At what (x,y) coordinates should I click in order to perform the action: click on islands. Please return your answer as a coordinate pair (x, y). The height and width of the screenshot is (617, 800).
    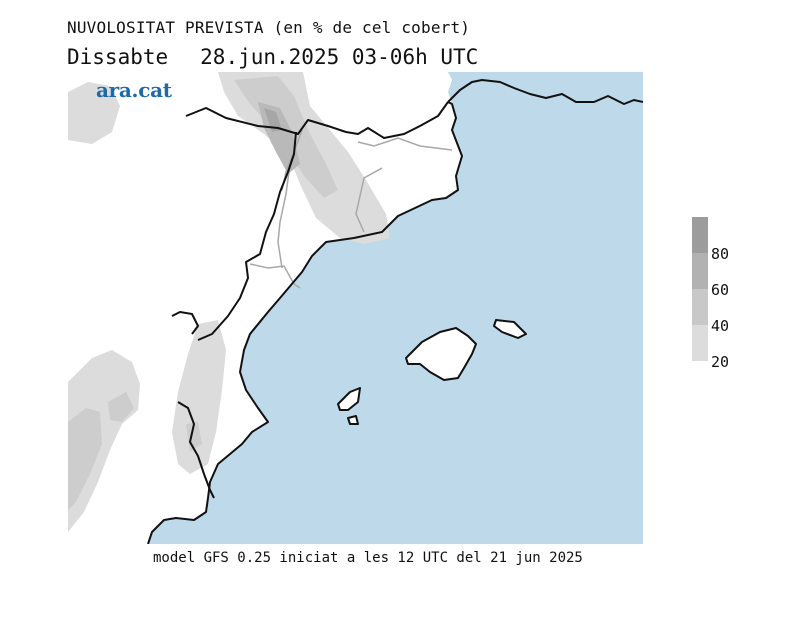
    Looking at the image, I should click on (432, 372).